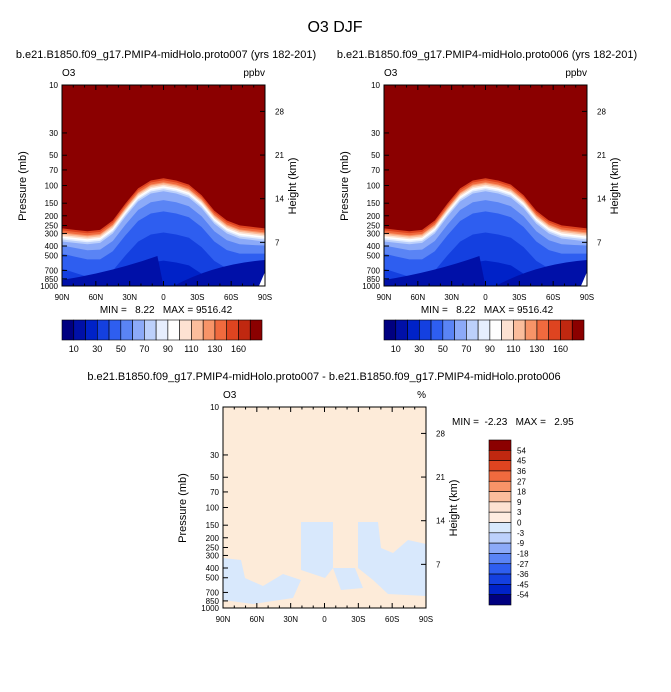 The image size is (671, 692). Describe the element at coordinates (348, 579) in the screenshot. I see `field-negative-region` at that location.